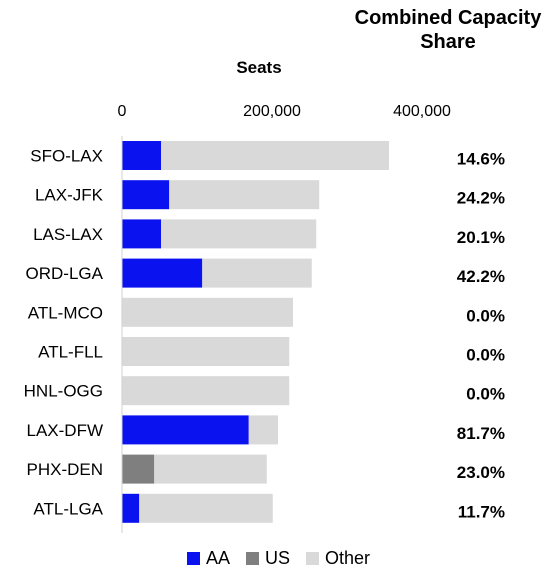  What do you see at coordinates (422, 111) in the screenshot?
I see `x-tick-label: 400,000` at bounding box center [422, 111].